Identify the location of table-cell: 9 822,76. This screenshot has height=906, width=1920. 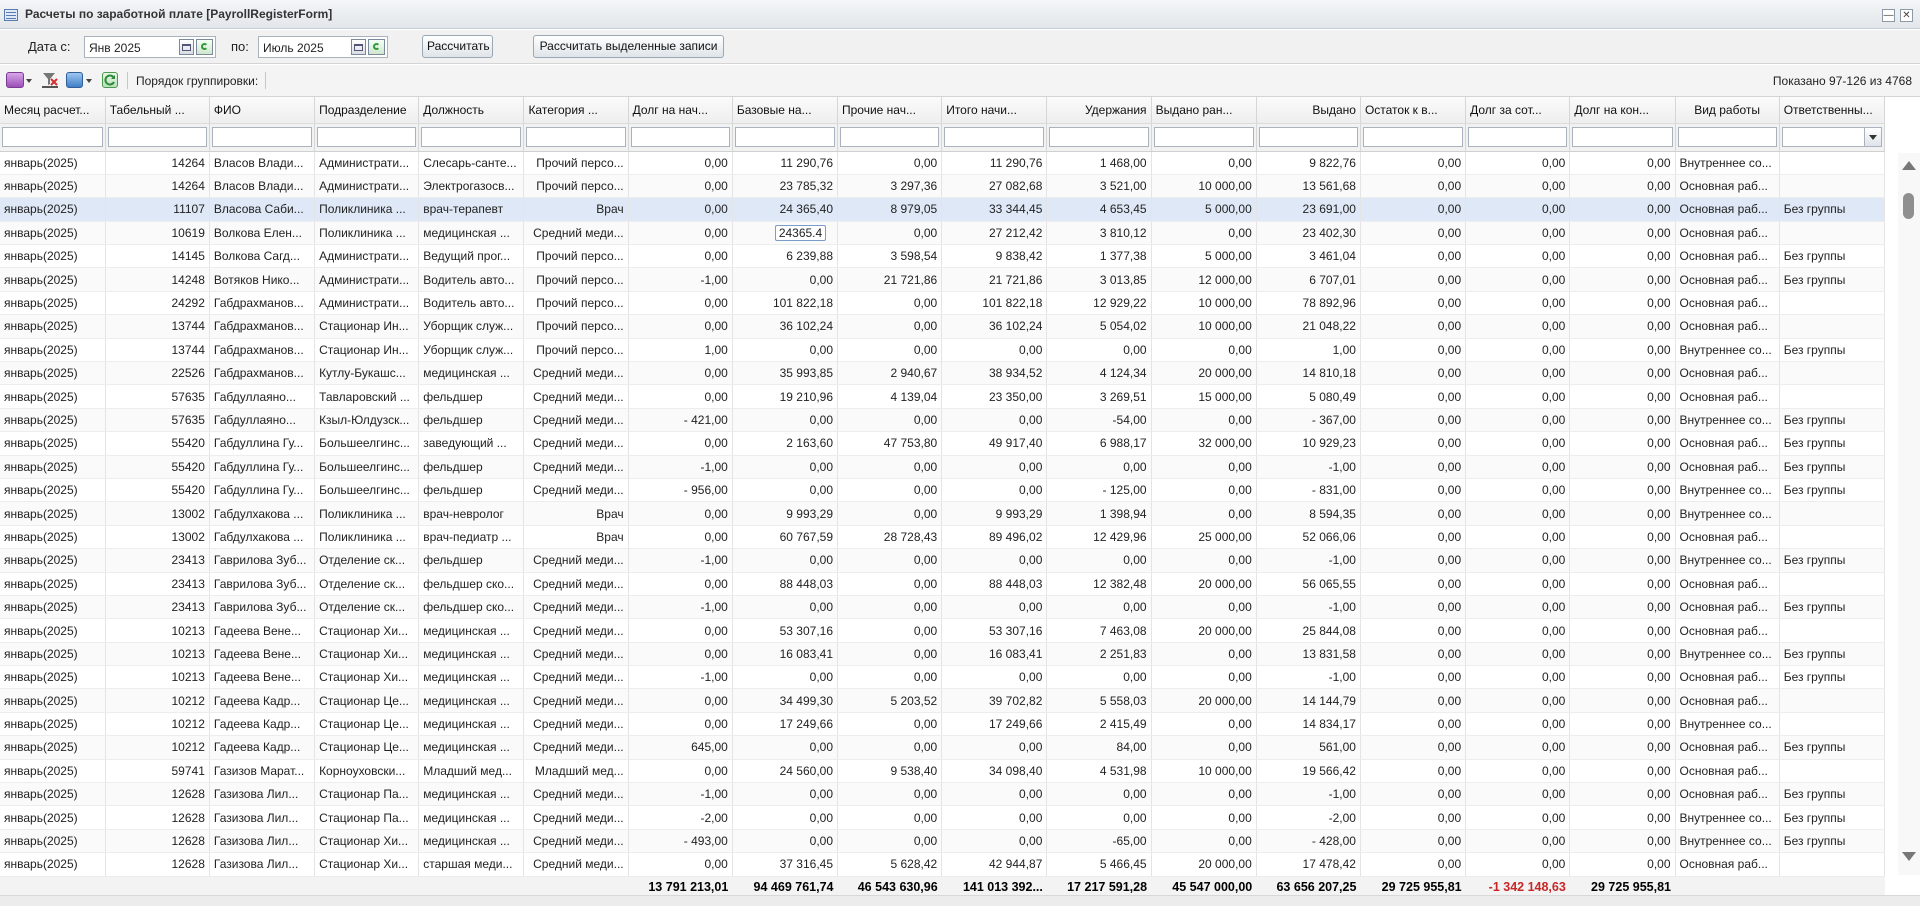
(1308, 163).